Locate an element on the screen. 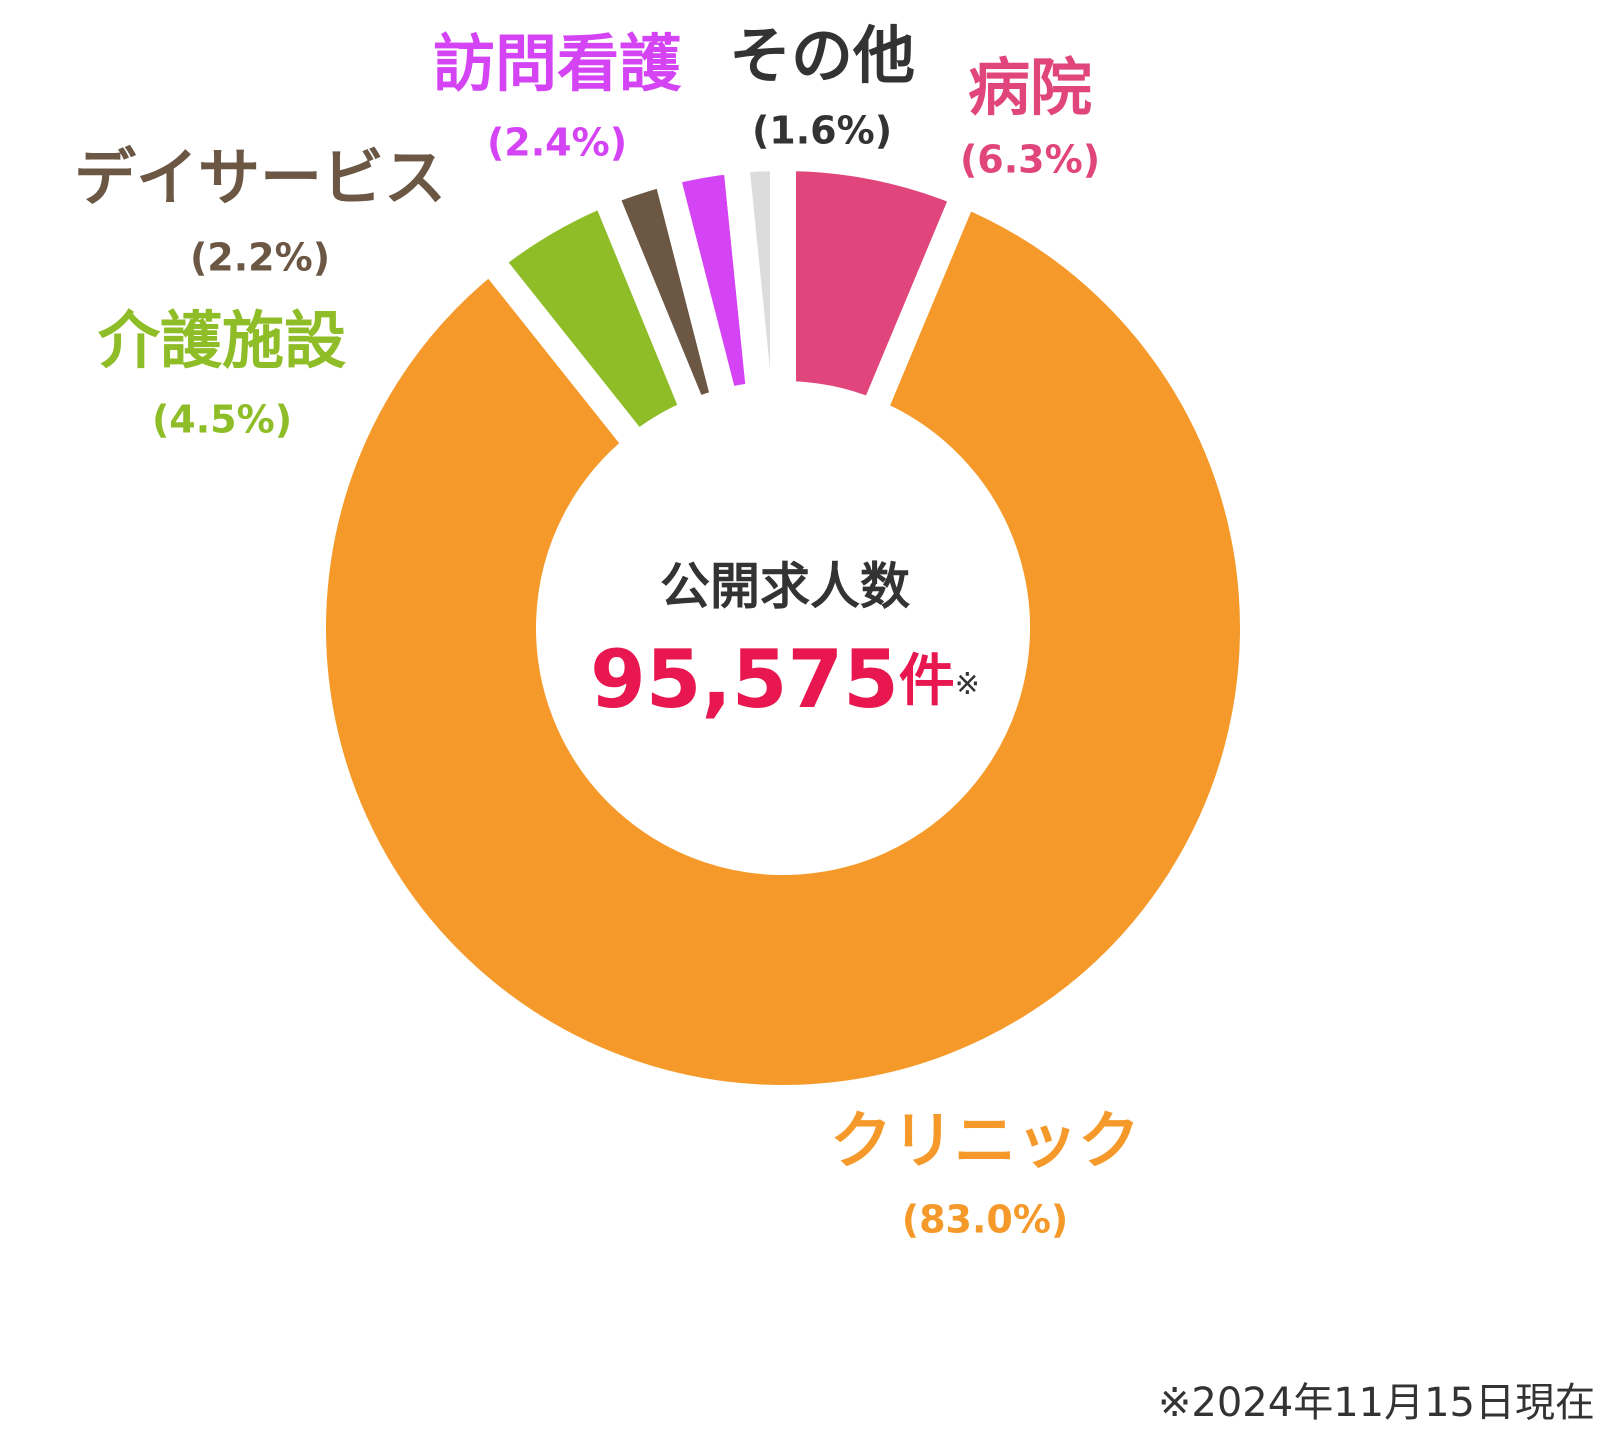 This screenshot has width=1600, height=1440. center-total: 95,575件※ is located at coordinates (785, 679).